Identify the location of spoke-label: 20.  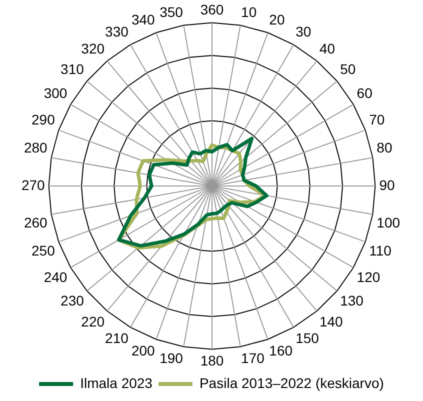
(277, 19).